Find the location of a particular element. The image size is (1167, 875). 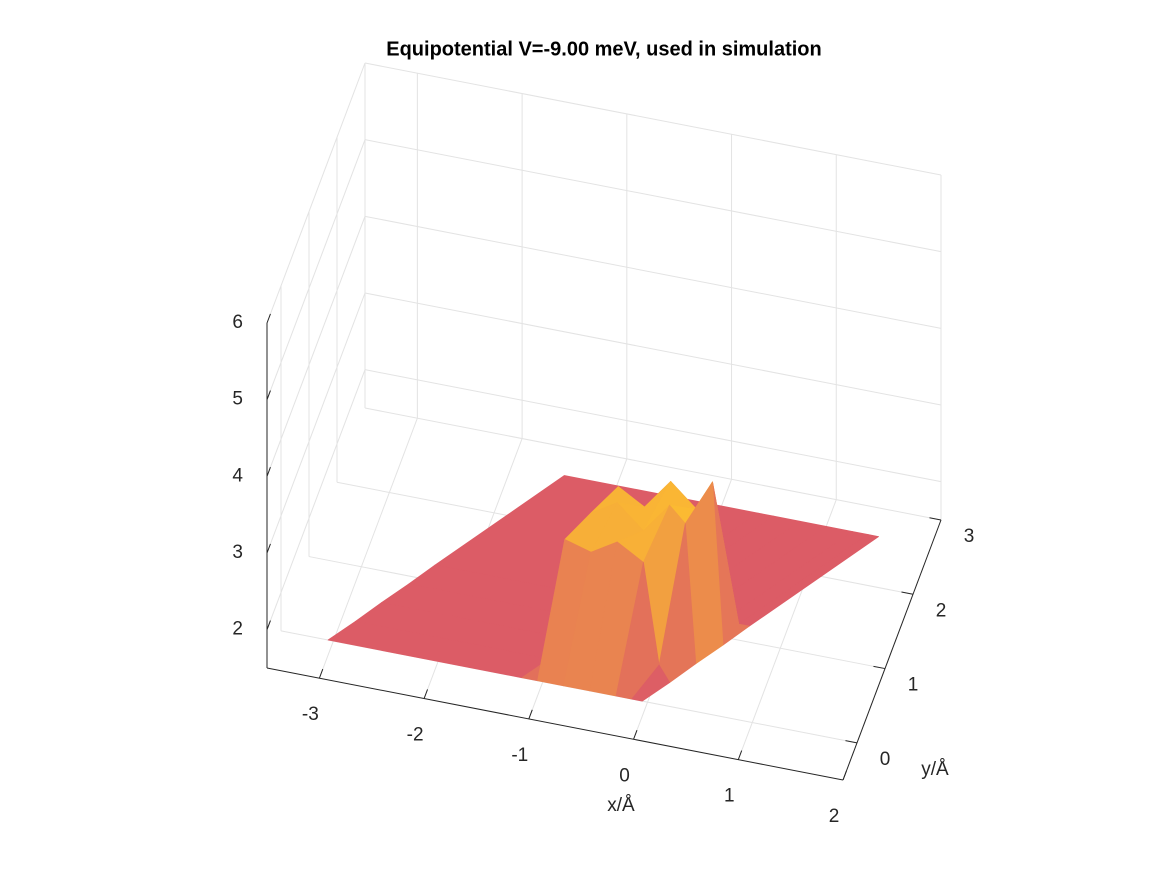

y-axis-label: y/Å is located at coordinates (935, 769).